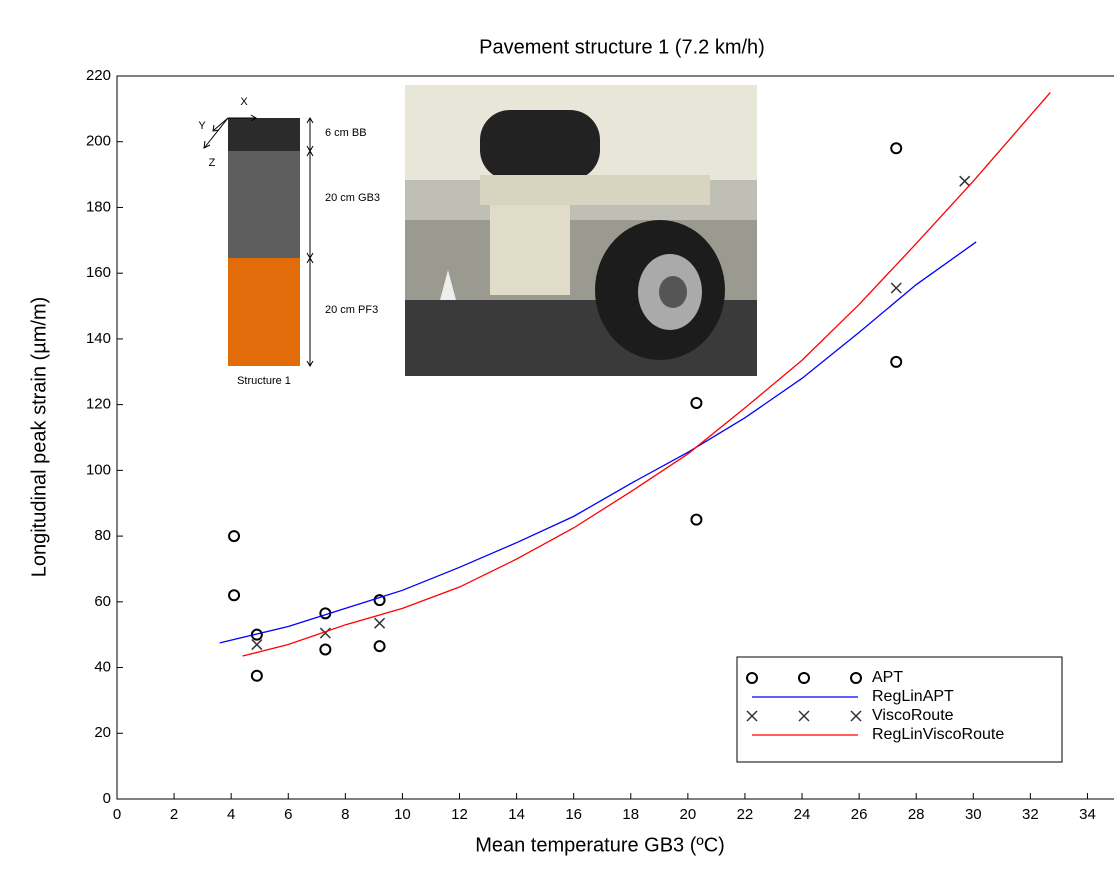 This screenshot has height=869, width=1114. What do you see at coordinates (859, 814) in the screenshot?
I see `x-tick-label: 26` at bounding box center [859, 814].